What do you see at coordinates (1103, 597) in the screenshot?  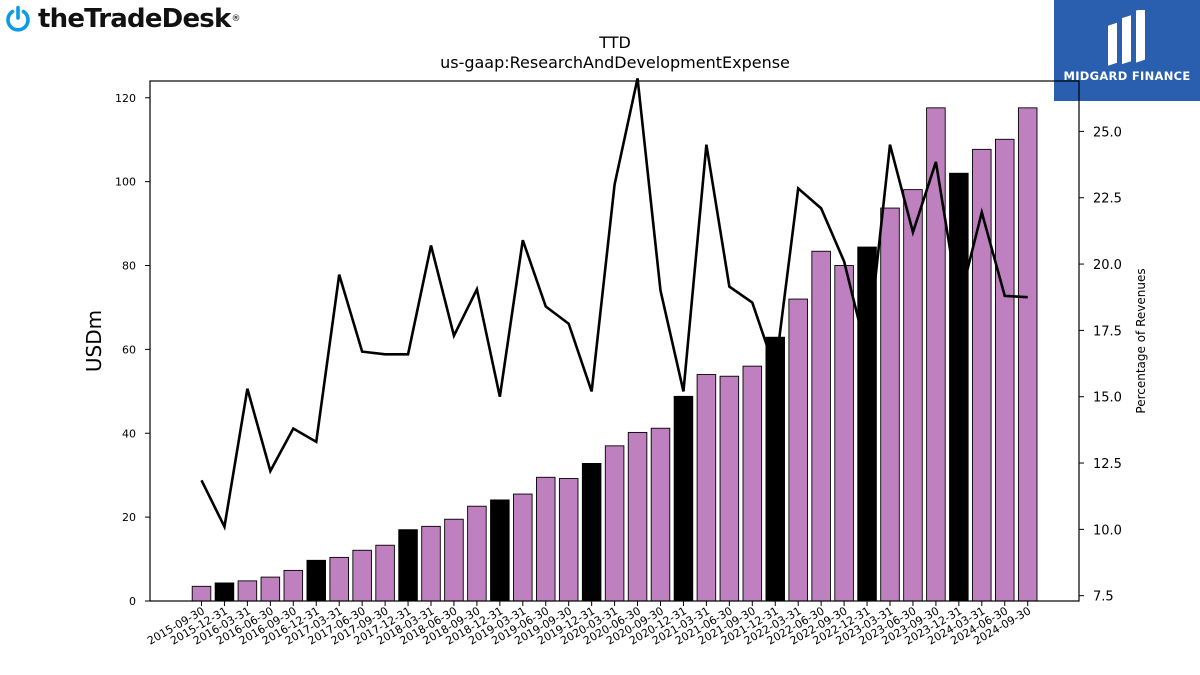 I see `y2-tick-label: 7.5` at bounding box center [1103, 597].